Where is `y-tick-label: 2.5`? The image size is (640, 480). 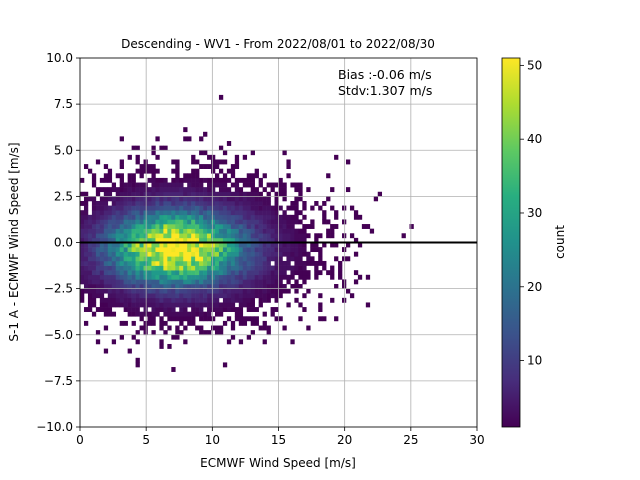
y-tick-label: 2.5 is located at coordinates (63, 196).